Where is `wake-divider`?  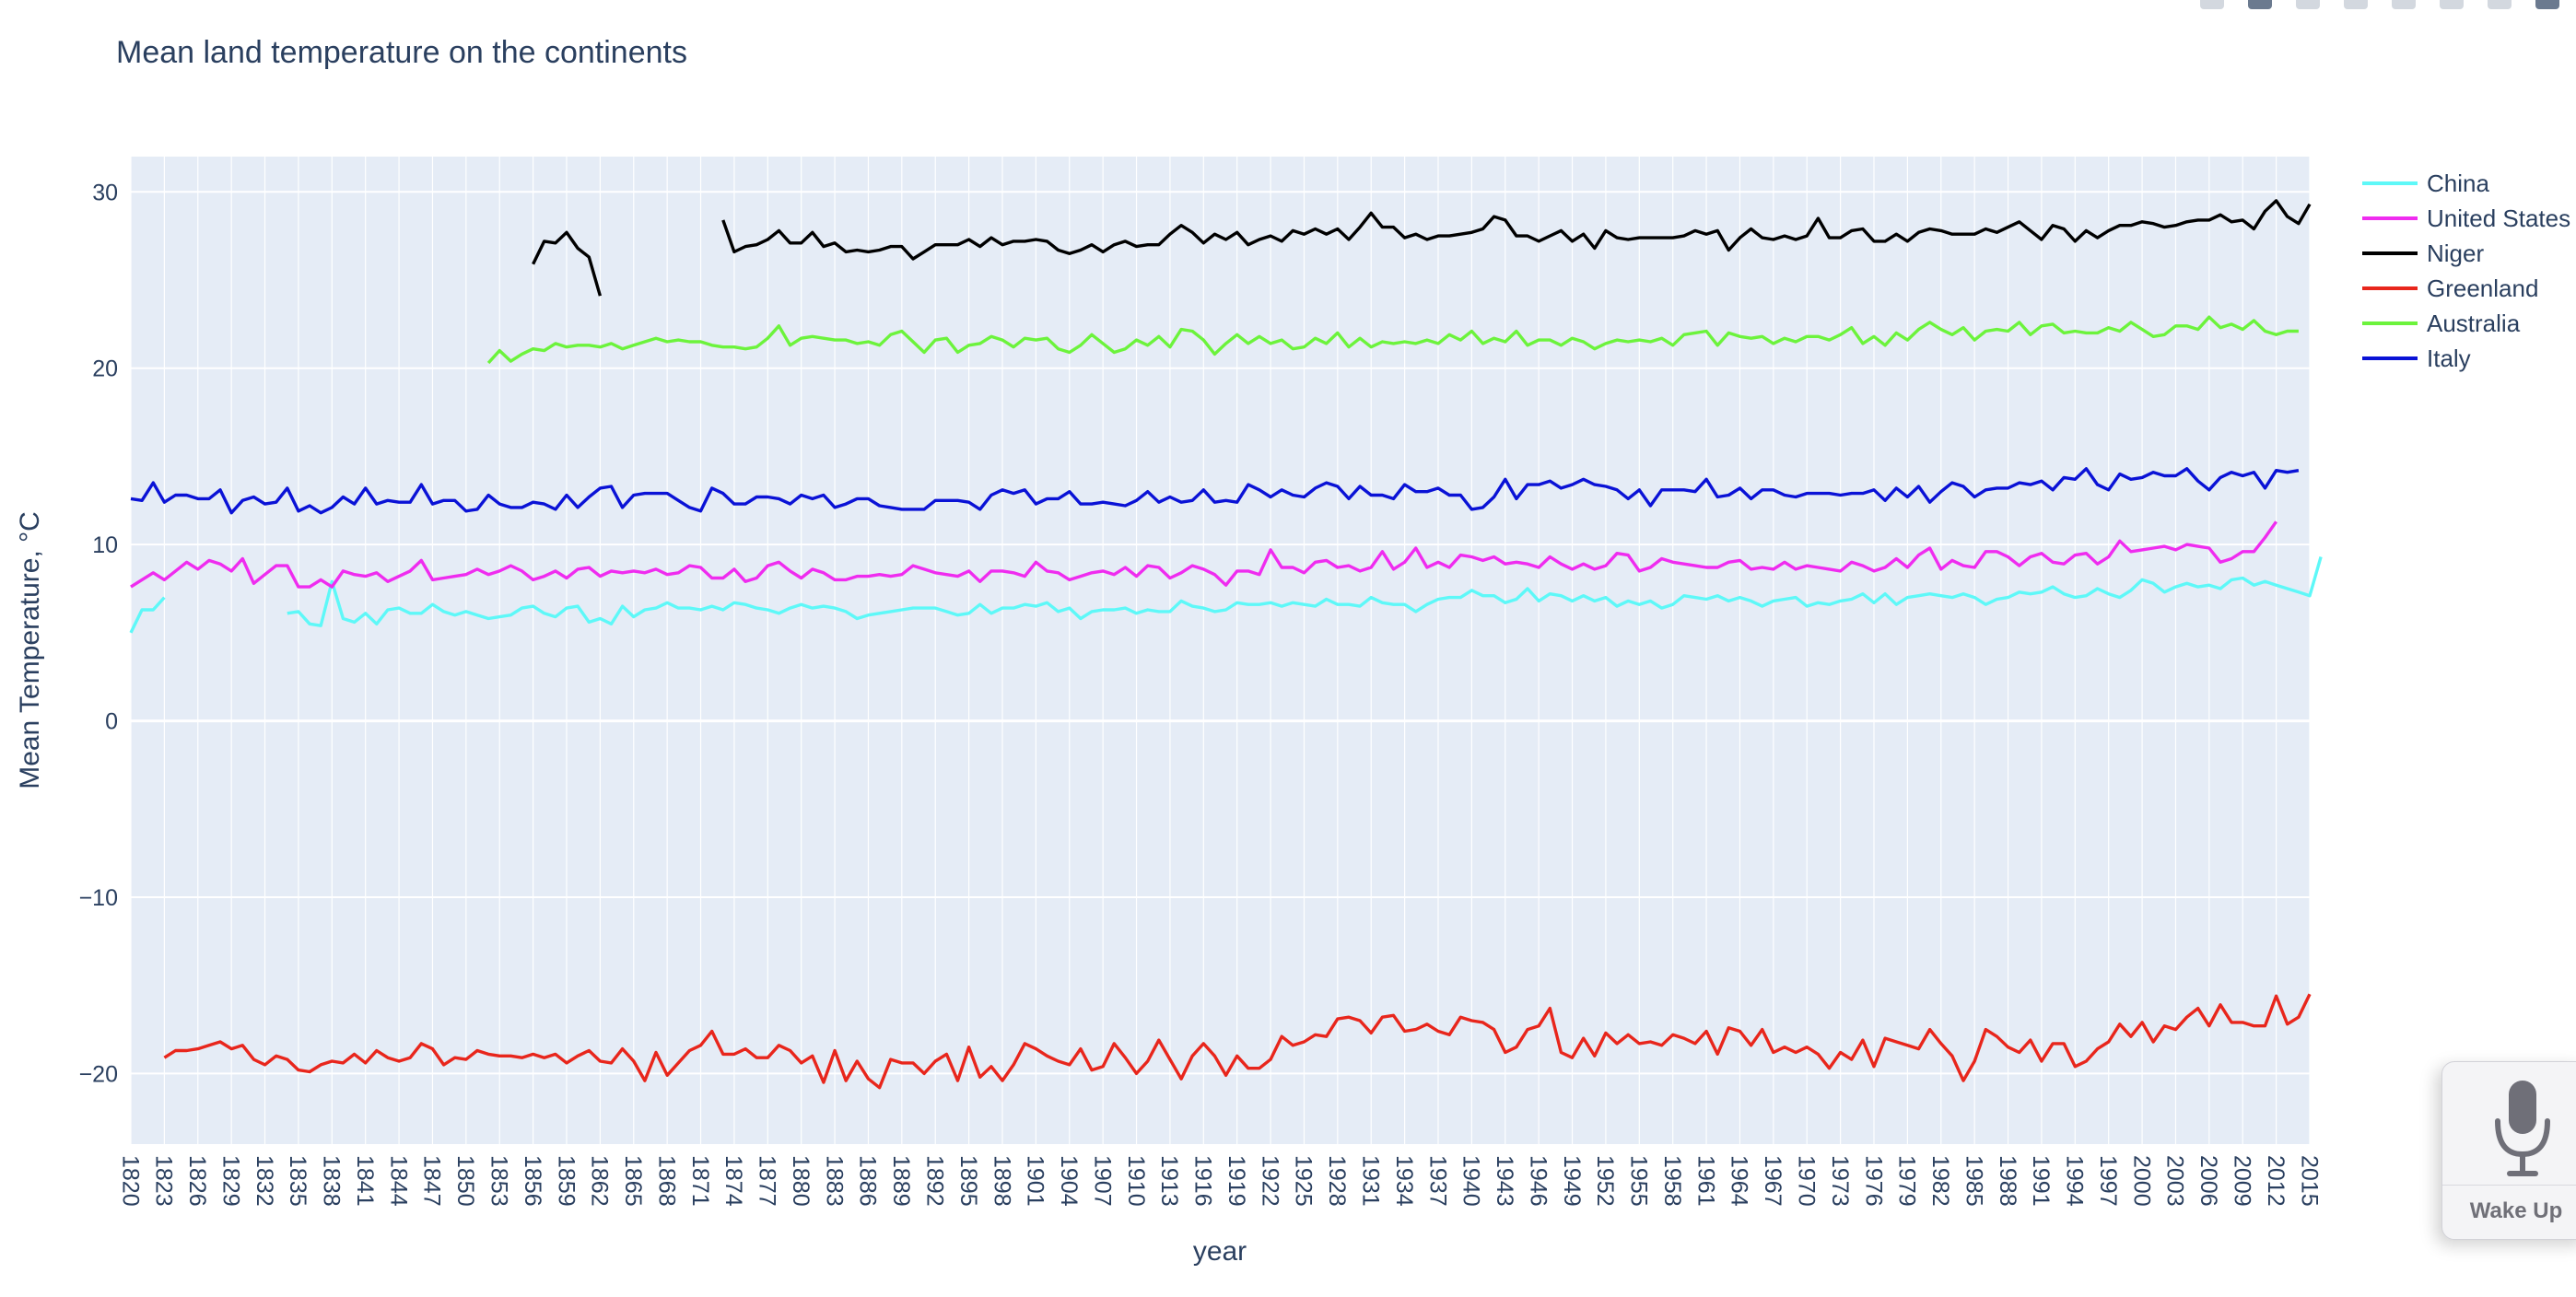 wake-divider is located at coordinates (2509, 1185).